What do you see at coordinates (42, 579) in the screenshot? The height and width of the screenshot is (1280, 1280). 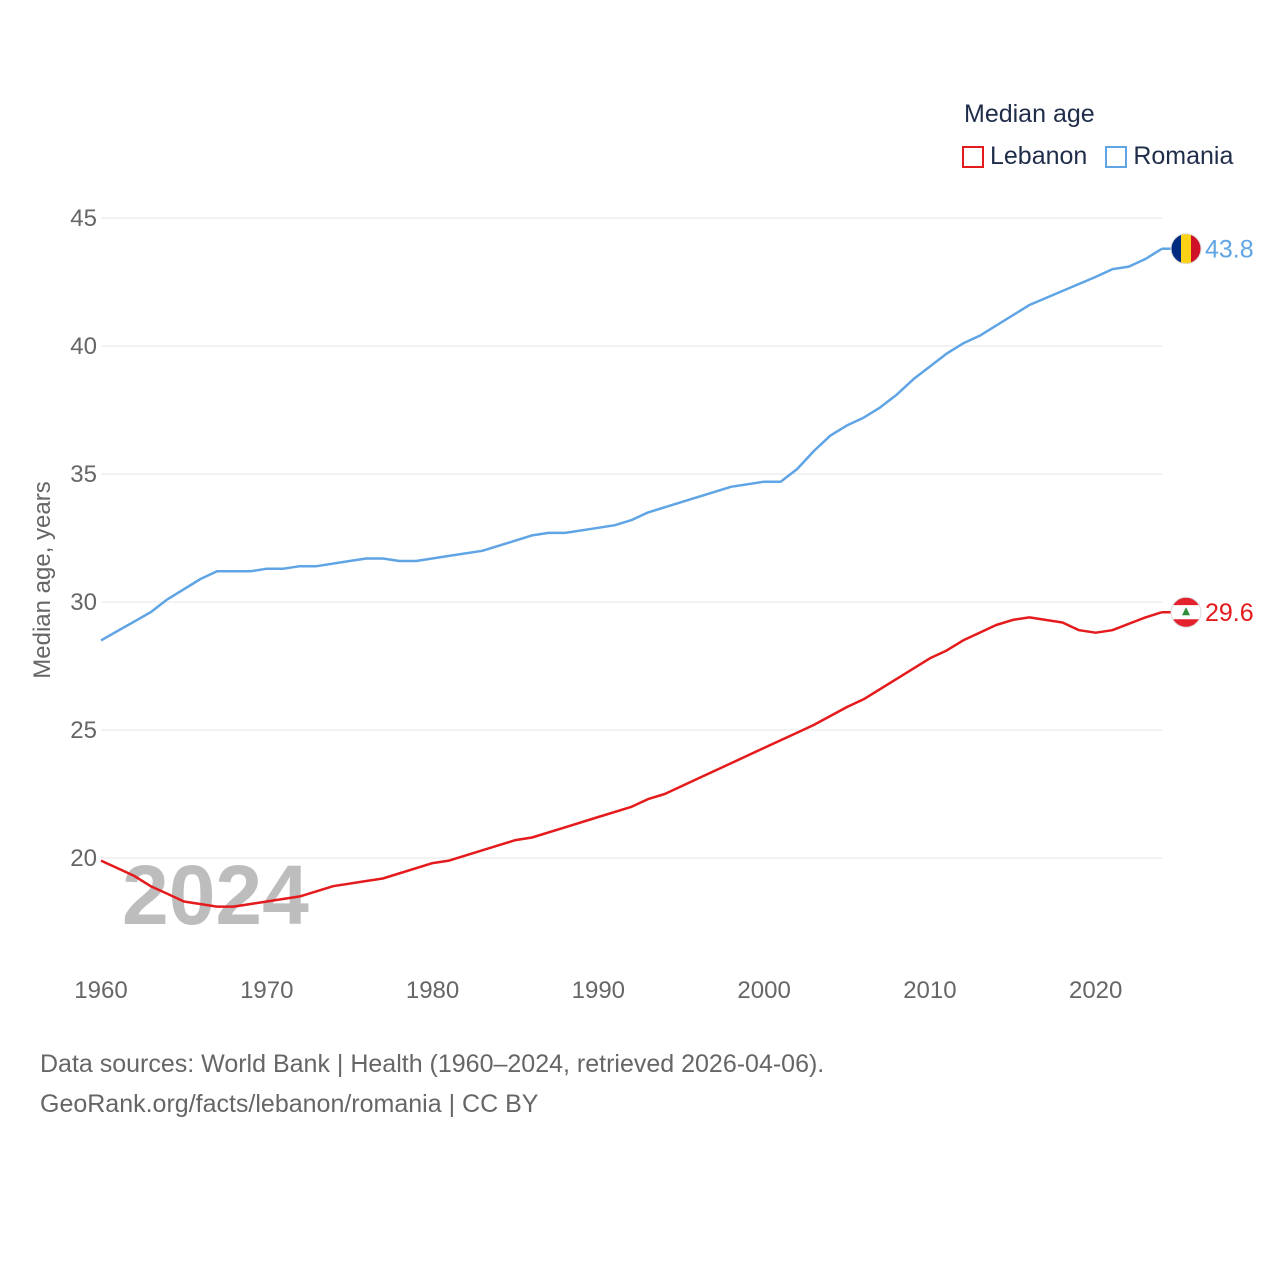 I see `y-axis-title: Median age, years` at bounding box center [42, 579].